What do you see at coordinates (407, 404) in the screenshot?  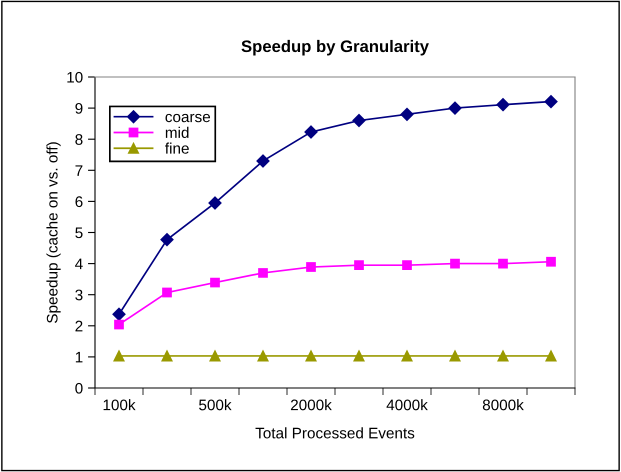 I see `x-tick-label: 4000k` at bounding box center [407, 404].